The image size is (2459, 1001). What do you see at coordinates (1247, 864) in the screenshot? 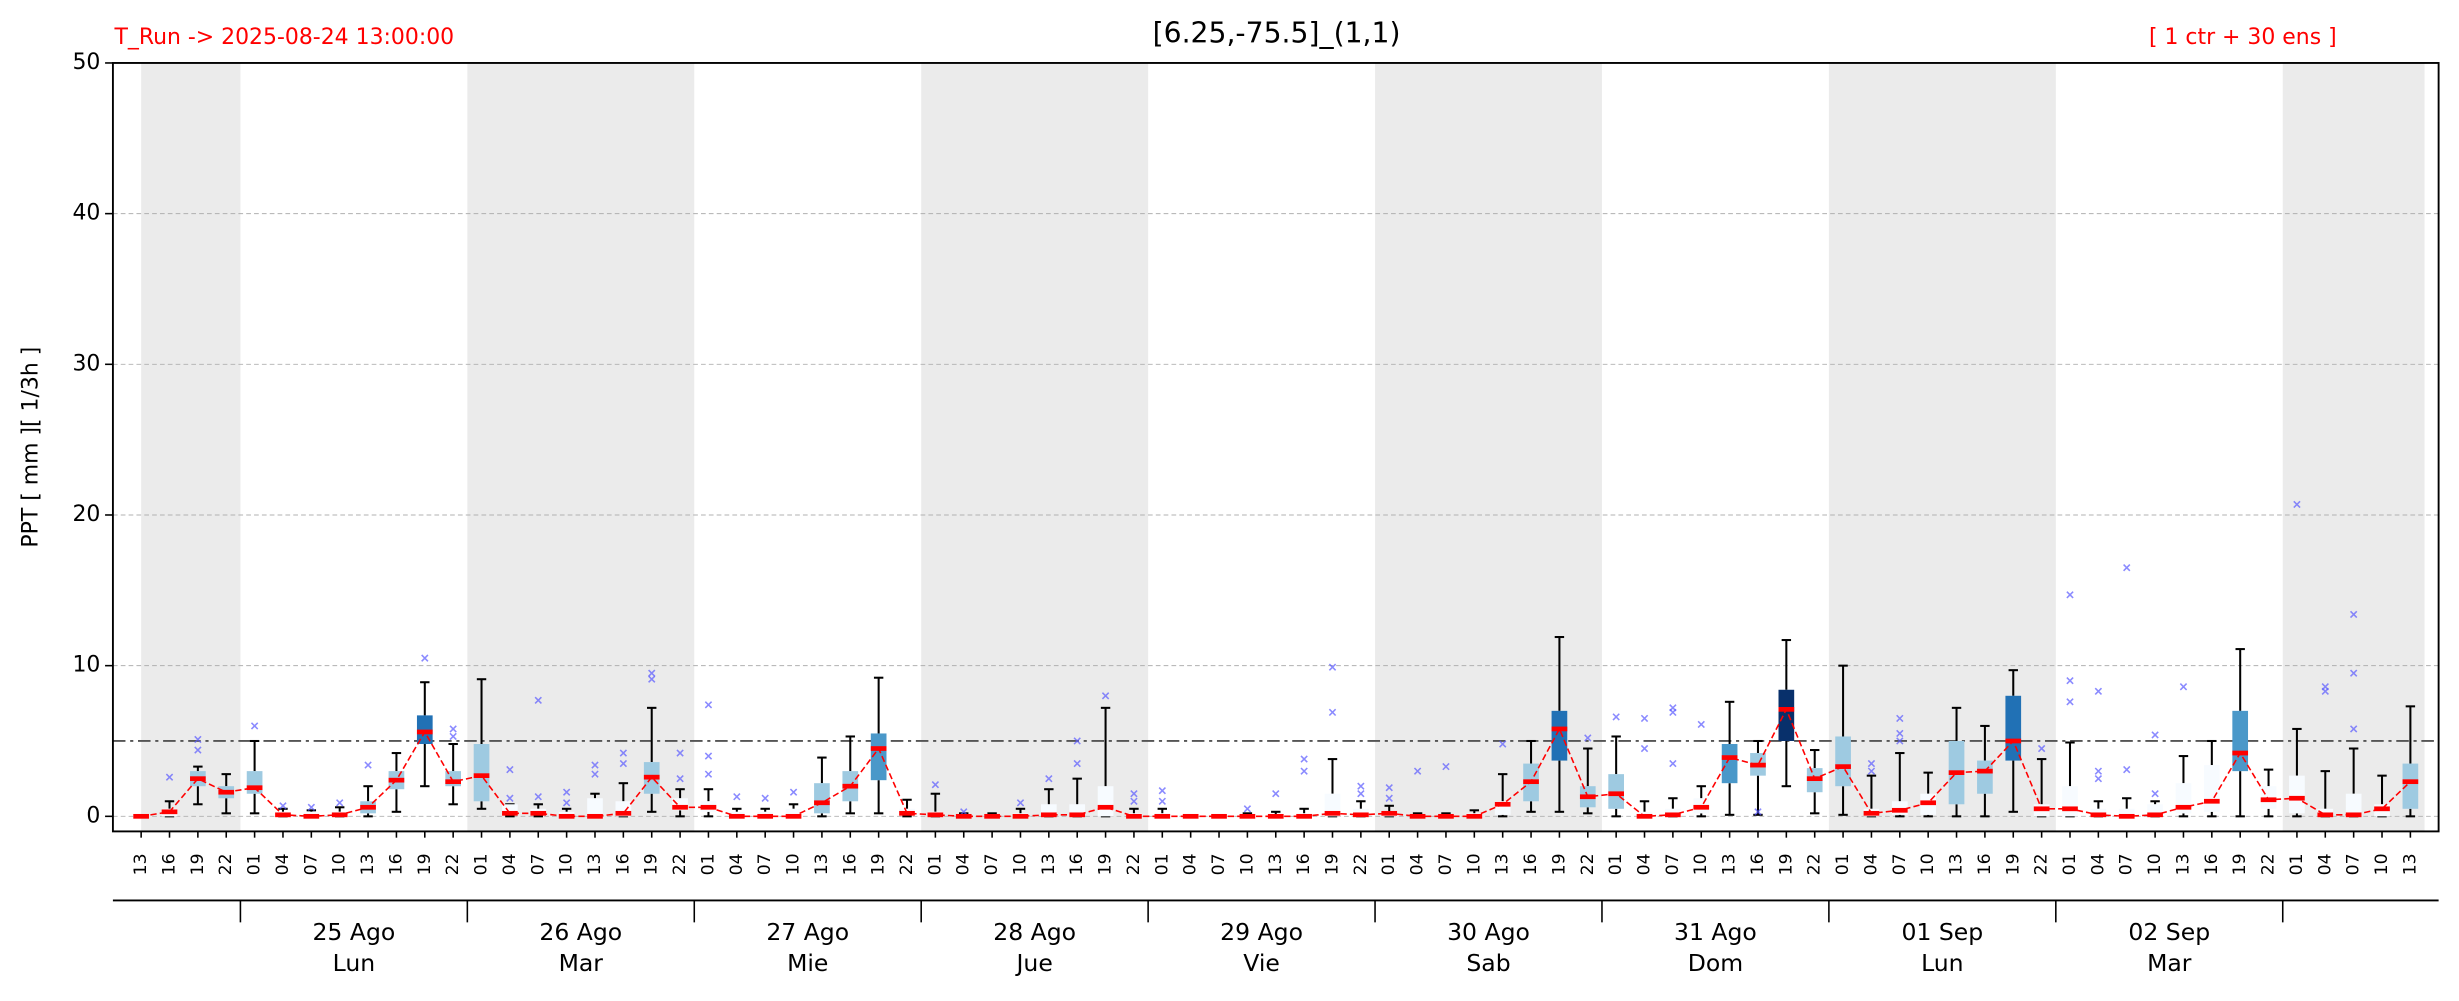
I see `x-tick-label: 10` at bounding box center [1247, 864].